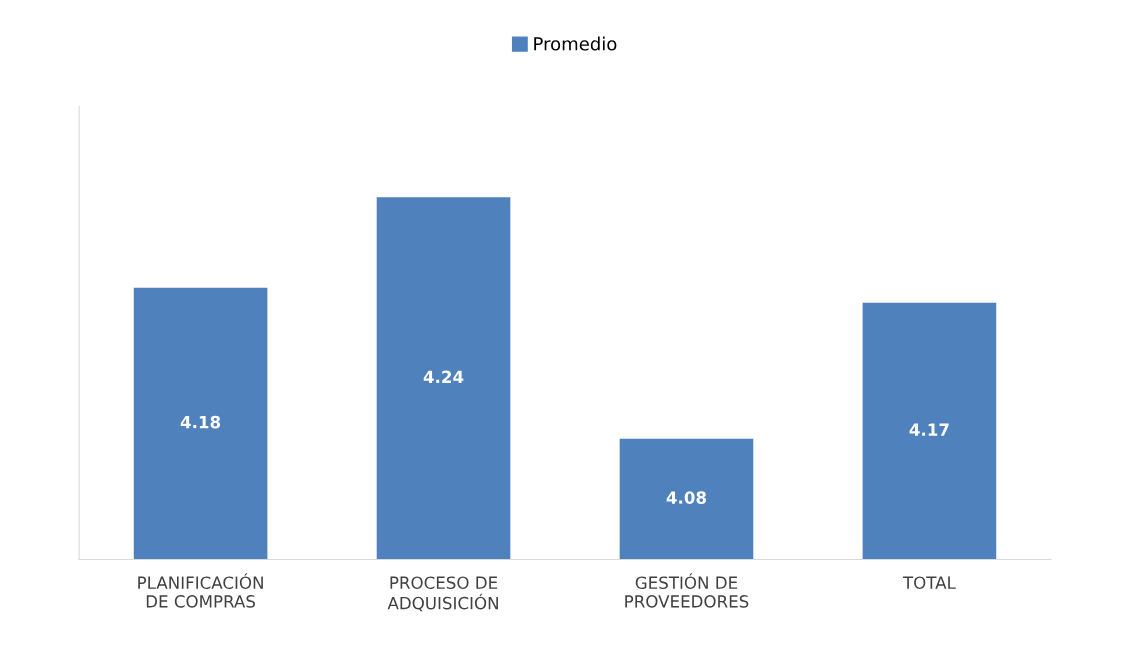  What do you see at coordinates (443, 376) in the screenshot?
I see `data-label: 4.24` at bounding box center [443, 376].